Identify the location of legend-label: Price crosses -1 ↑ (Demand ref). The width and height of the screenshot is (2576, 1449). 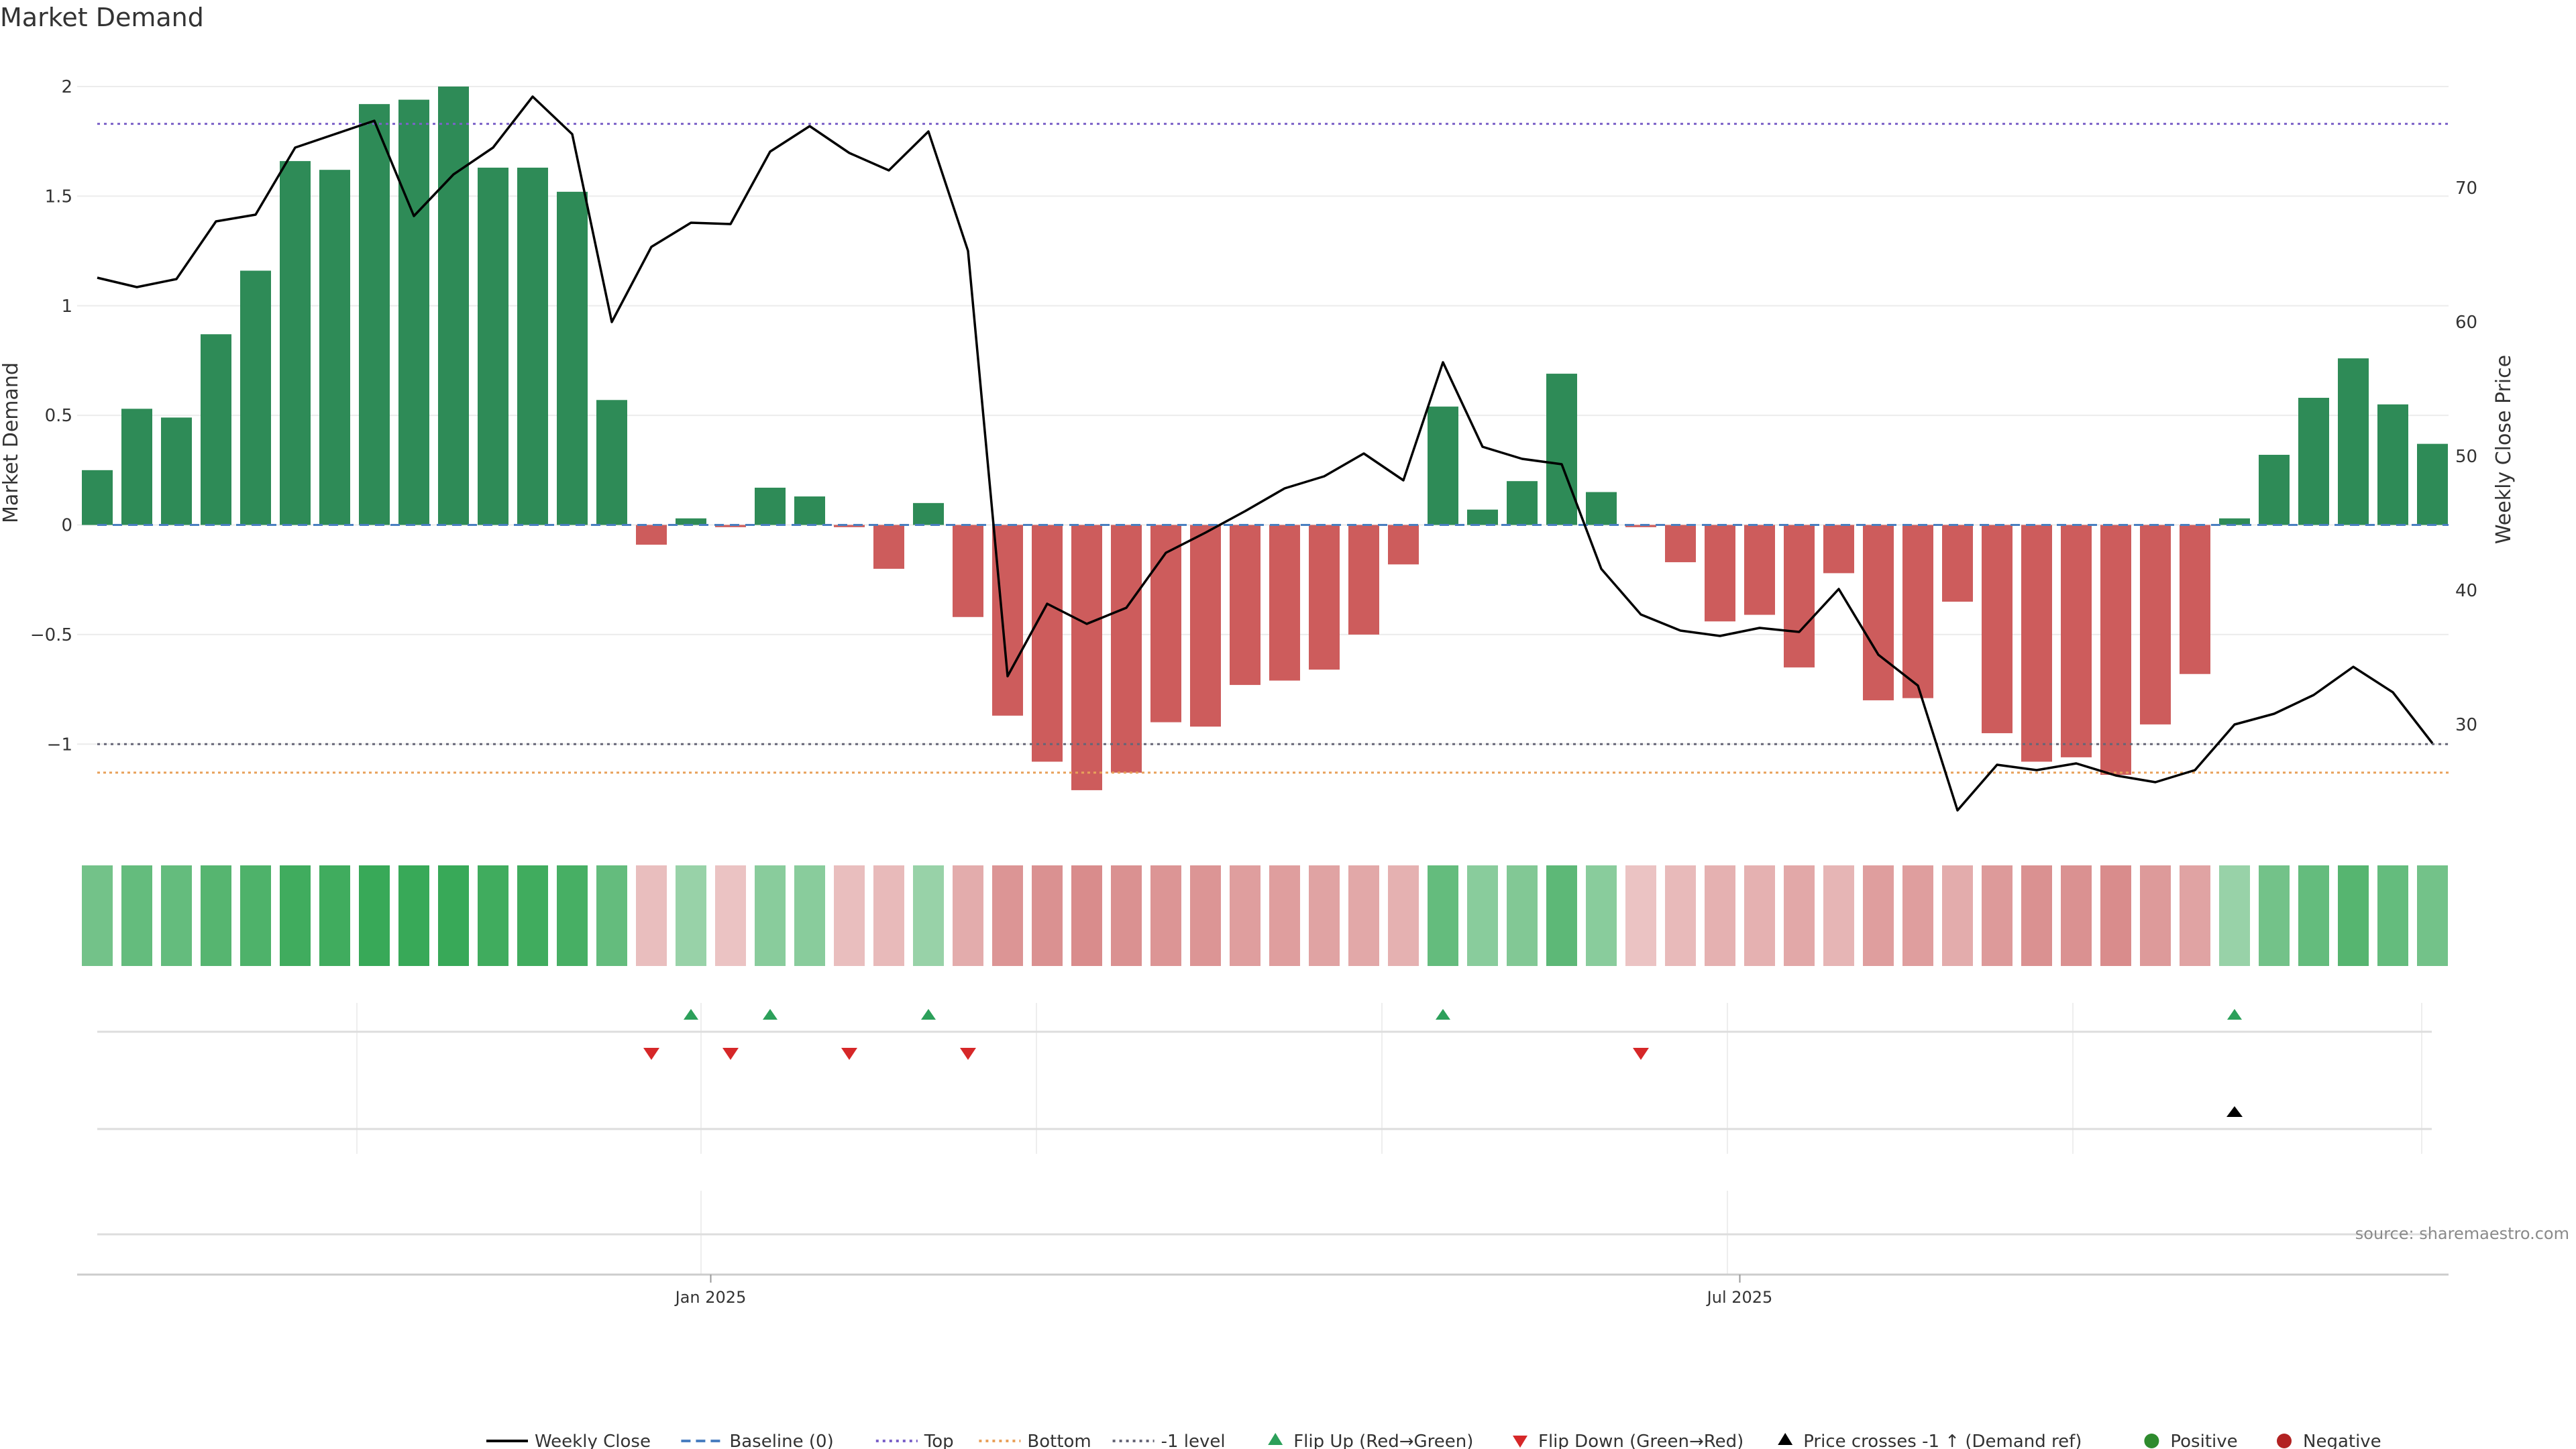
(1942, 1440).